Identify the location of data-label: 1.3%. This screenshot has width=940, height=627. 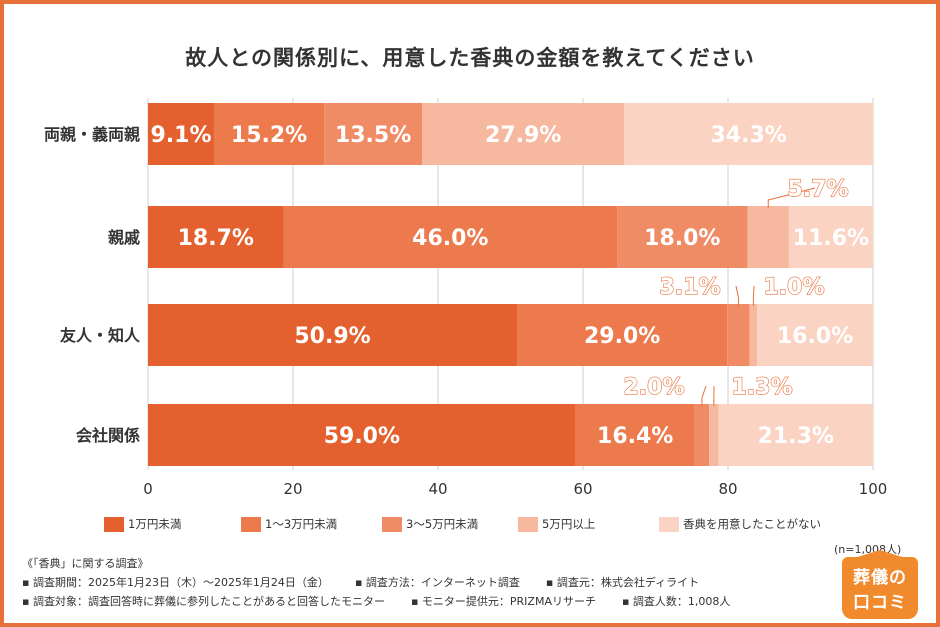
(761, 387).